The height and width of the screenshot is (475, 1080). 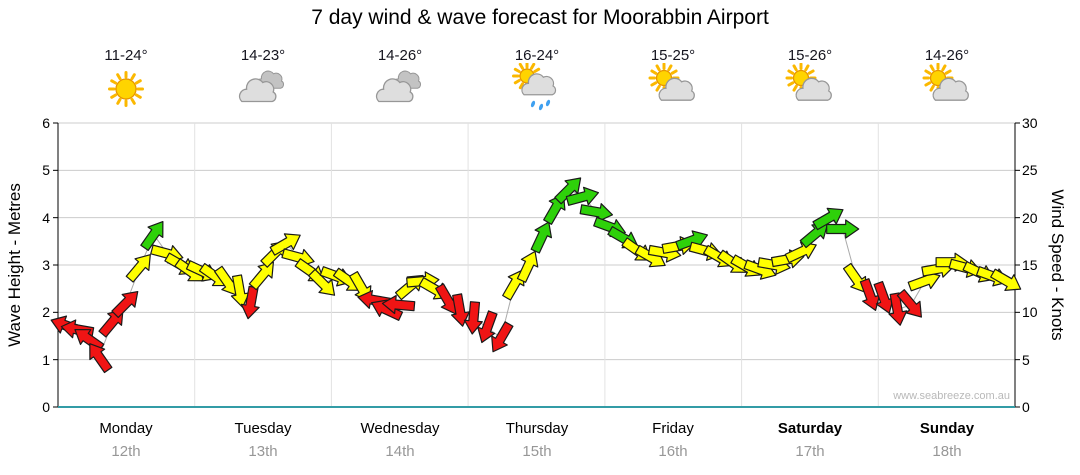 I want to click on day-name: Monday, so click(x=126, y=428).